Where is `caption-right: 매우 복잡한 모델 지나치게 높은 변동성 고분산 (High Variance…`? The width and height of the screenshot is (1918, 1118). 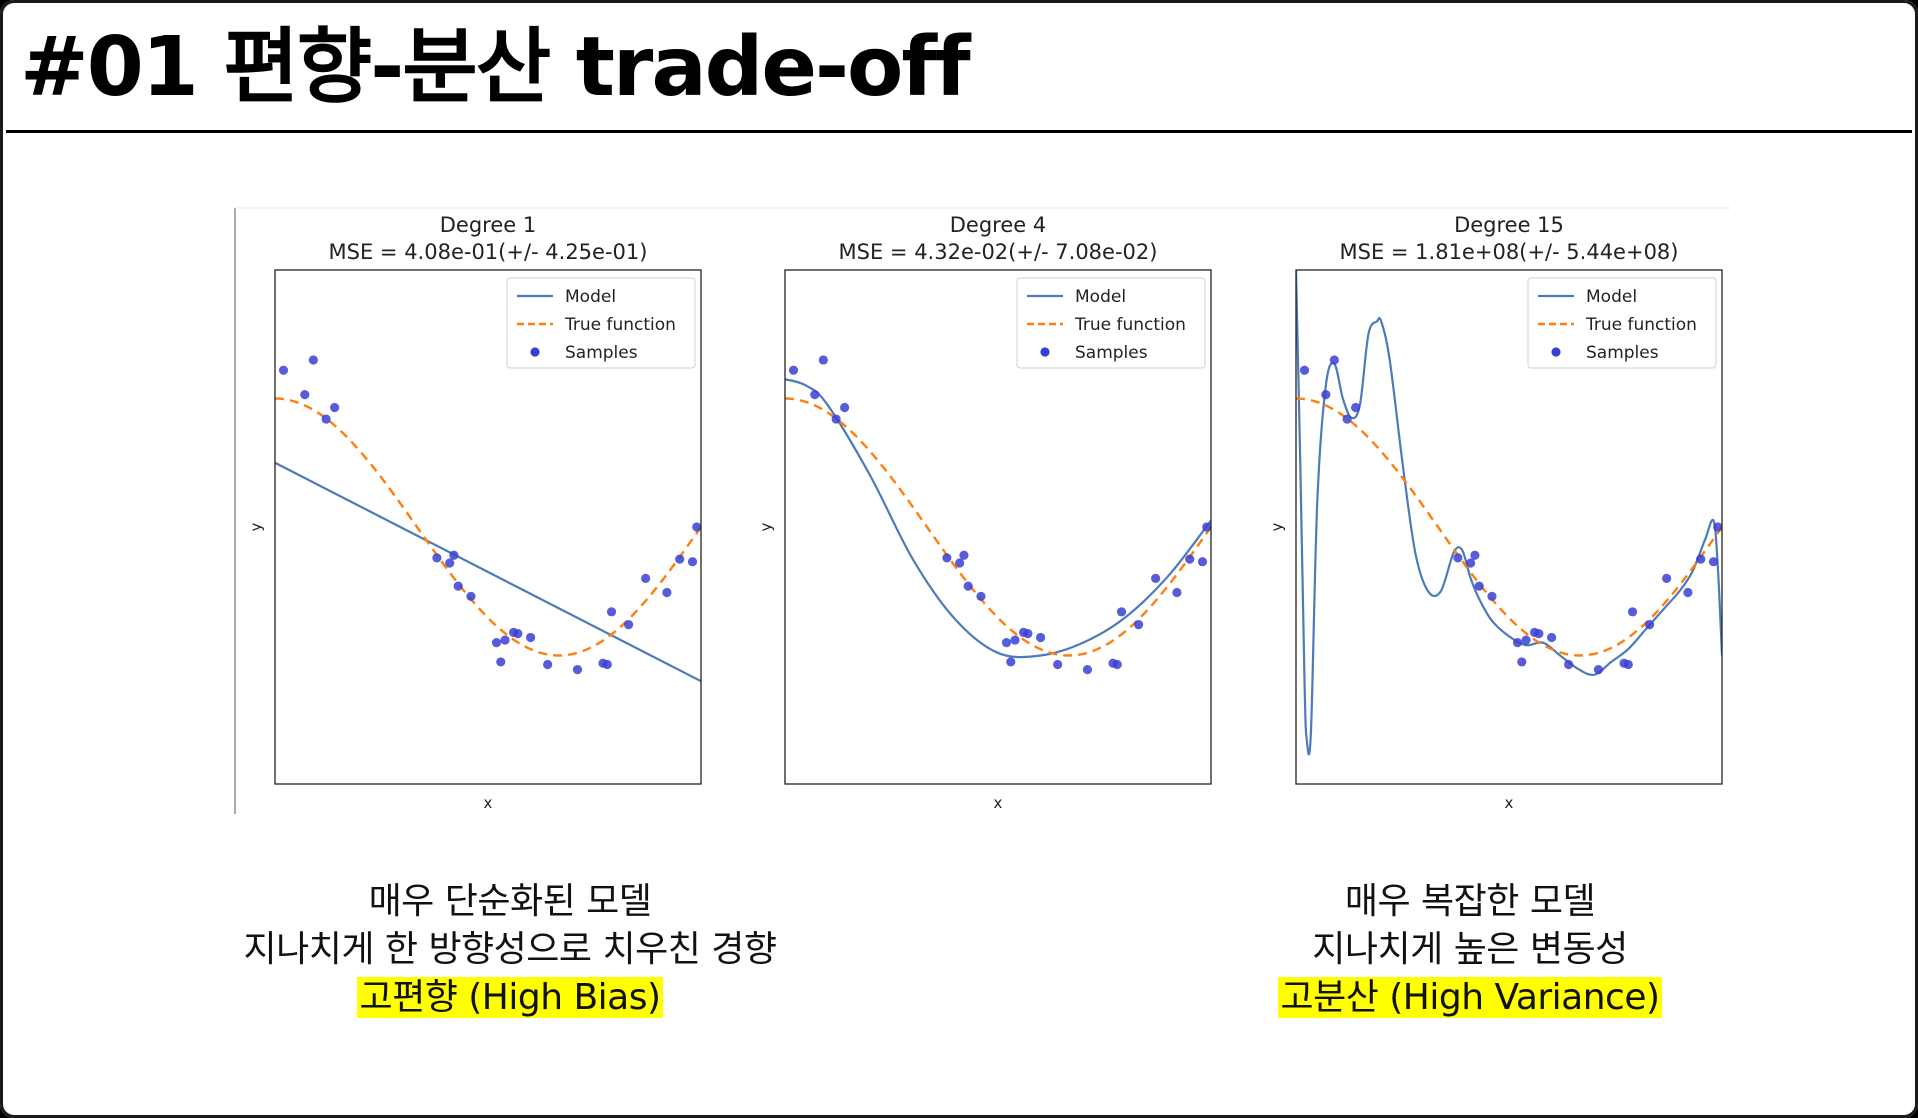
caption-right: 매우 복잡한 모델 지나치게 높은 변동성 고분산 (High Variance… is located at coordinates (1470, 950).